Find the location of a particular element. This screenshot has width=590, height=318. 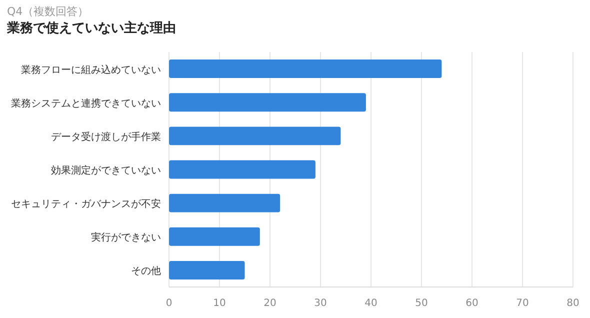

x-tick-label: 30 is located at coordinates (320, 303).